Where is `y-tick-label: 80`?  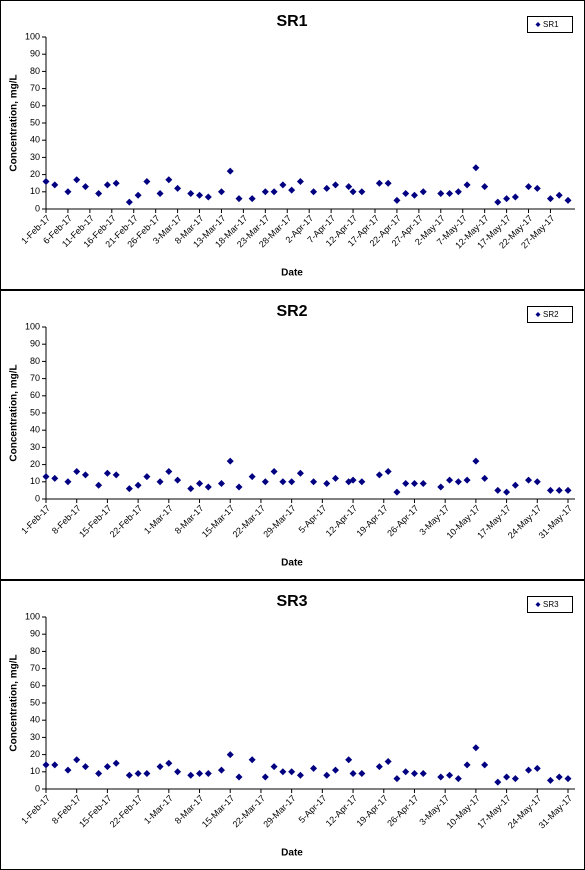
y-tick-label: 80 is located at coordinates (35, 651).